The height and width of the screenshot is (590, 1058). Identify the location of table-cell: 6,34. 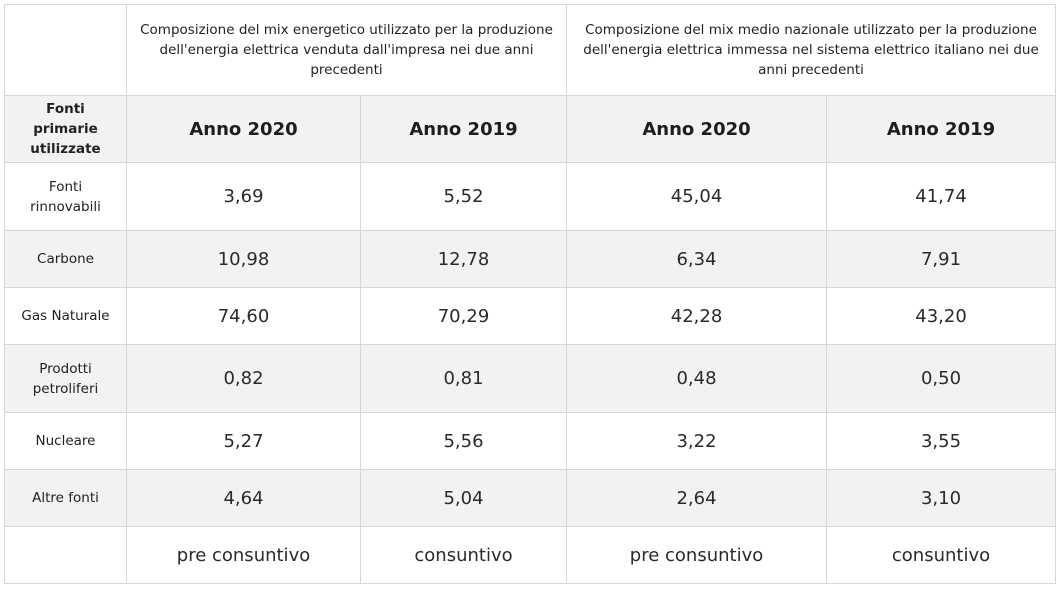
(697, 259).